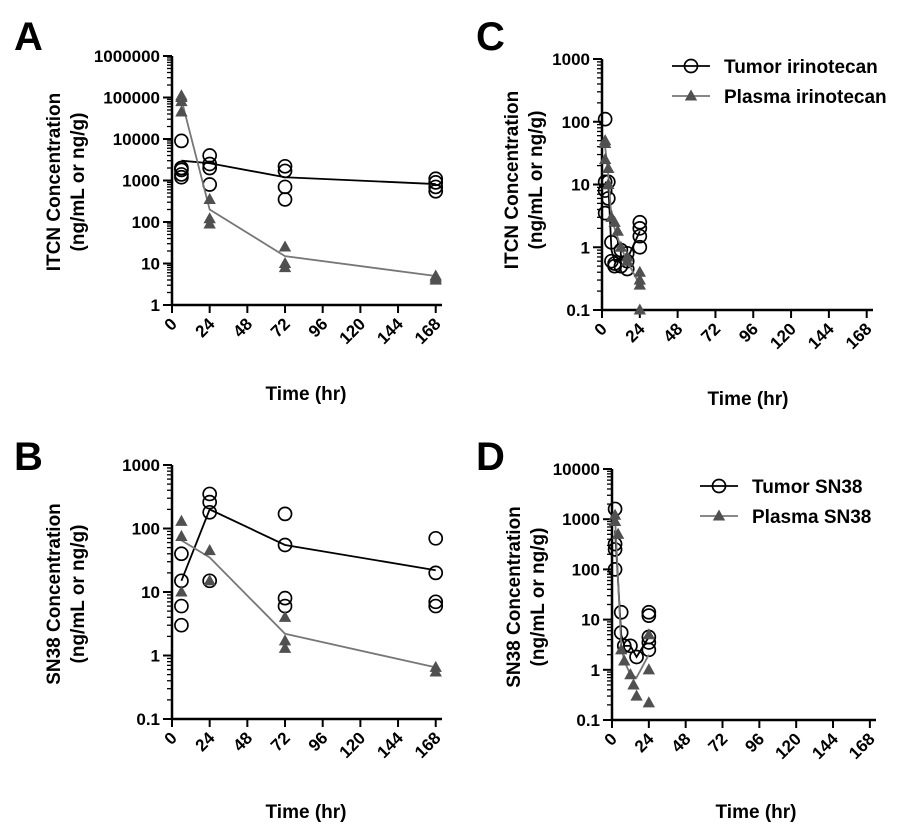 Image resolution: width=921 pixels, height=825 pixels. I want to click on y-tick-label: 10000, so click(136, 139).